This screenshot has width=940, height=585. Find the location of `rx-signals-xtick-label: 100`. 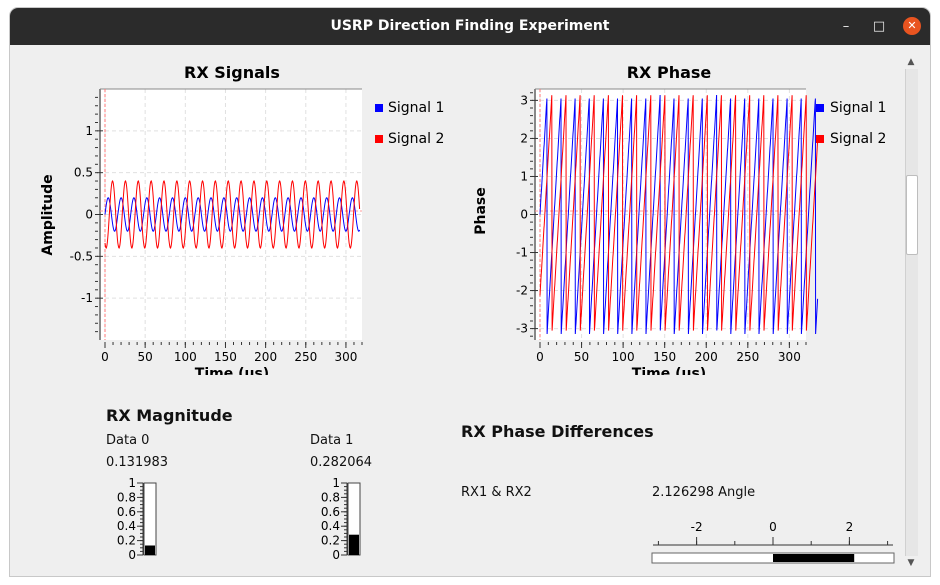

rx-signals-xtick-label: 100 is located at coordinates (185, 357).